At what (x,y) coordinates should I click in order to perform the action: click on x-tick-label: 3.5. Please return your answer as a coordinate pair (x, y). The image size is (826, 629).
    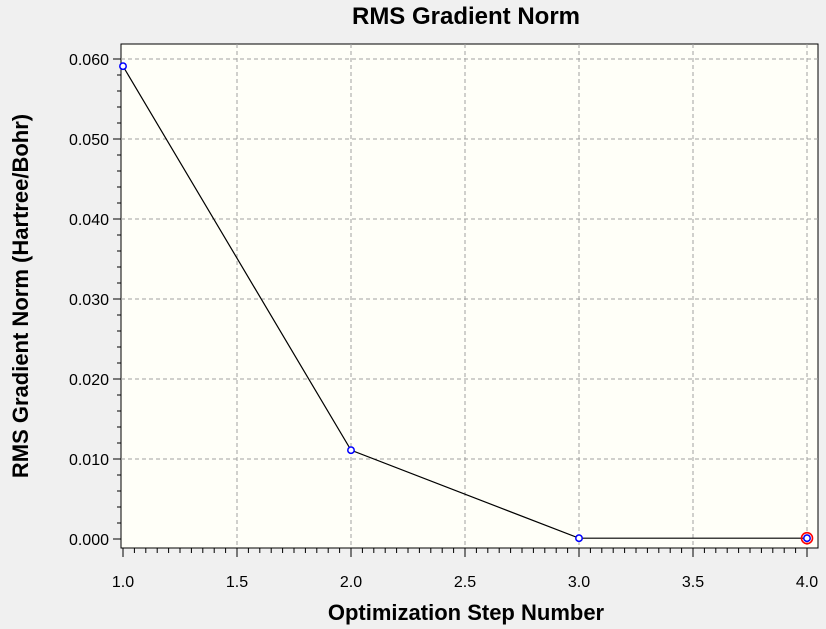
    Looking at the image, I should click on (693, 582).